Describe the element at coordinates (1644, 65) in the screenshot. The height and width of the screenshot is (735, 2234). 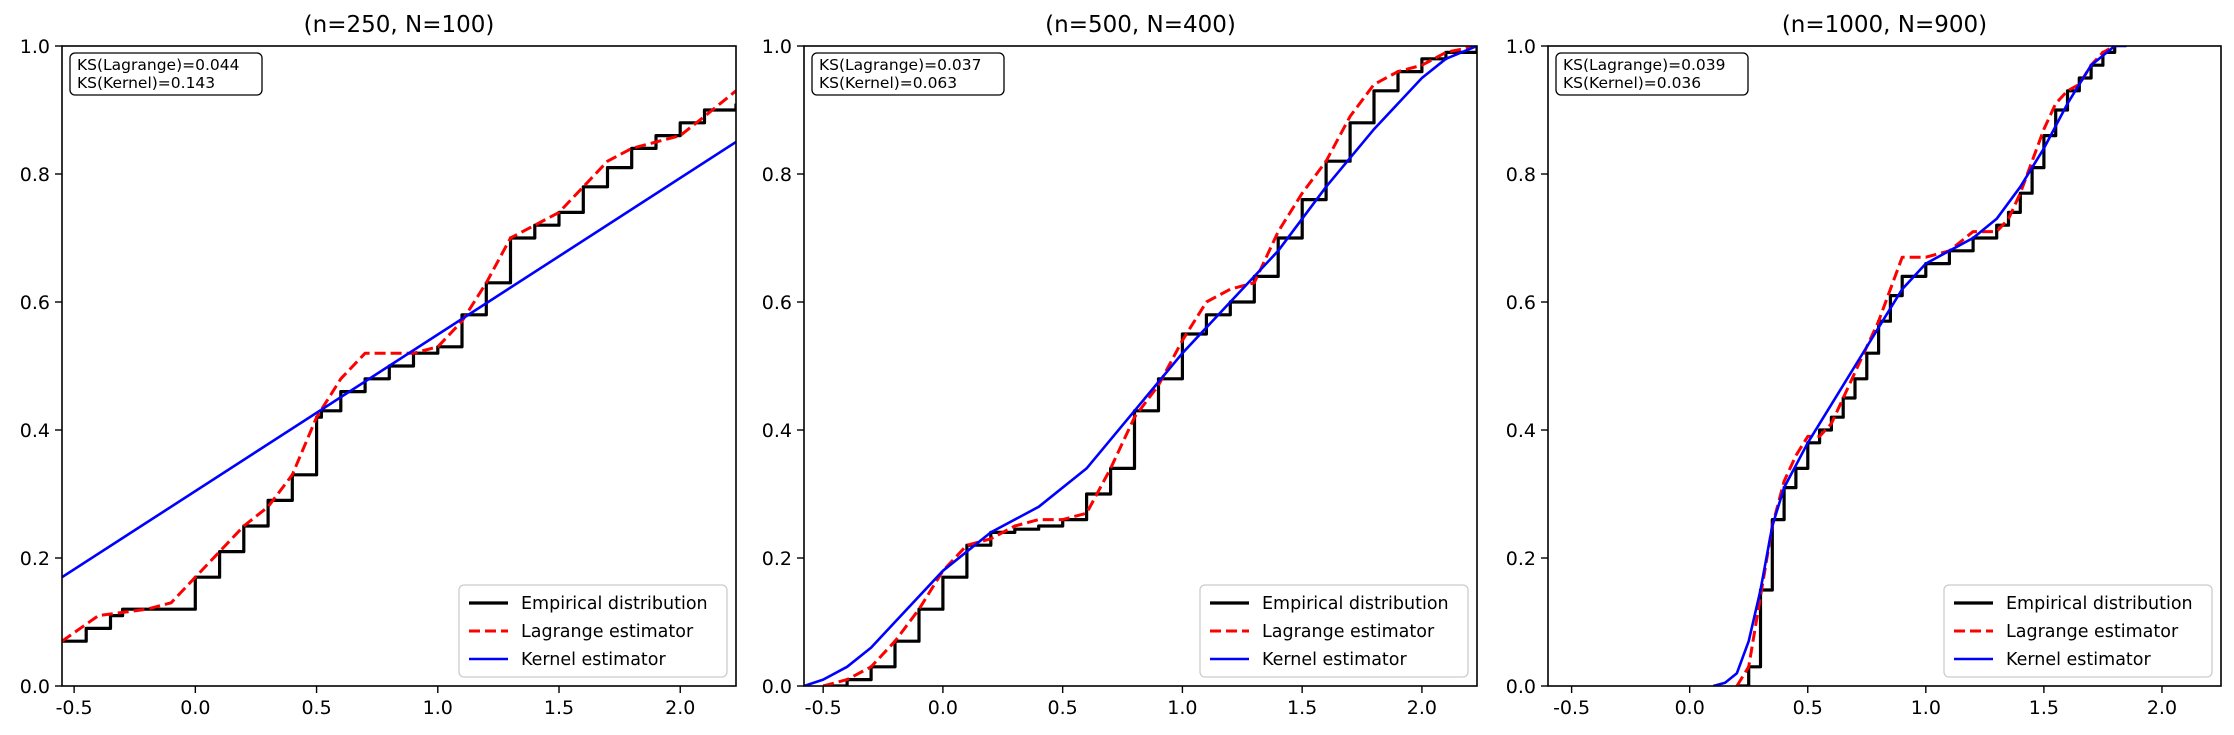
I see `ks-lagrange-text: KS(Lagrange)=0.039` at that location.